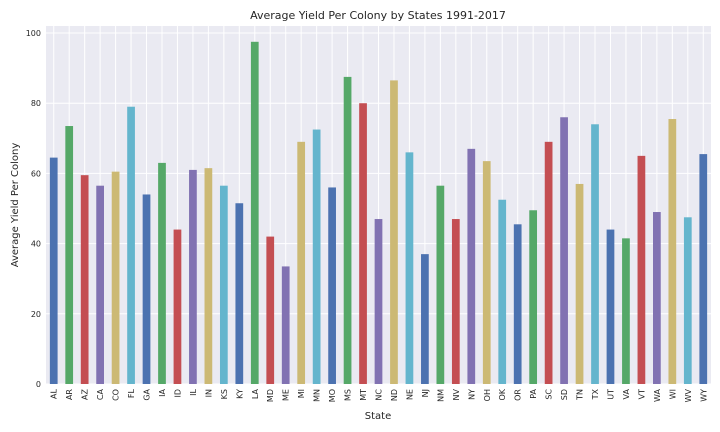 Image resolution: width=720 pixels, height=432 pixels. Describe the element at coordinates (177, 393) in the screenshot. I see `x-tick-label: ID` at that location.